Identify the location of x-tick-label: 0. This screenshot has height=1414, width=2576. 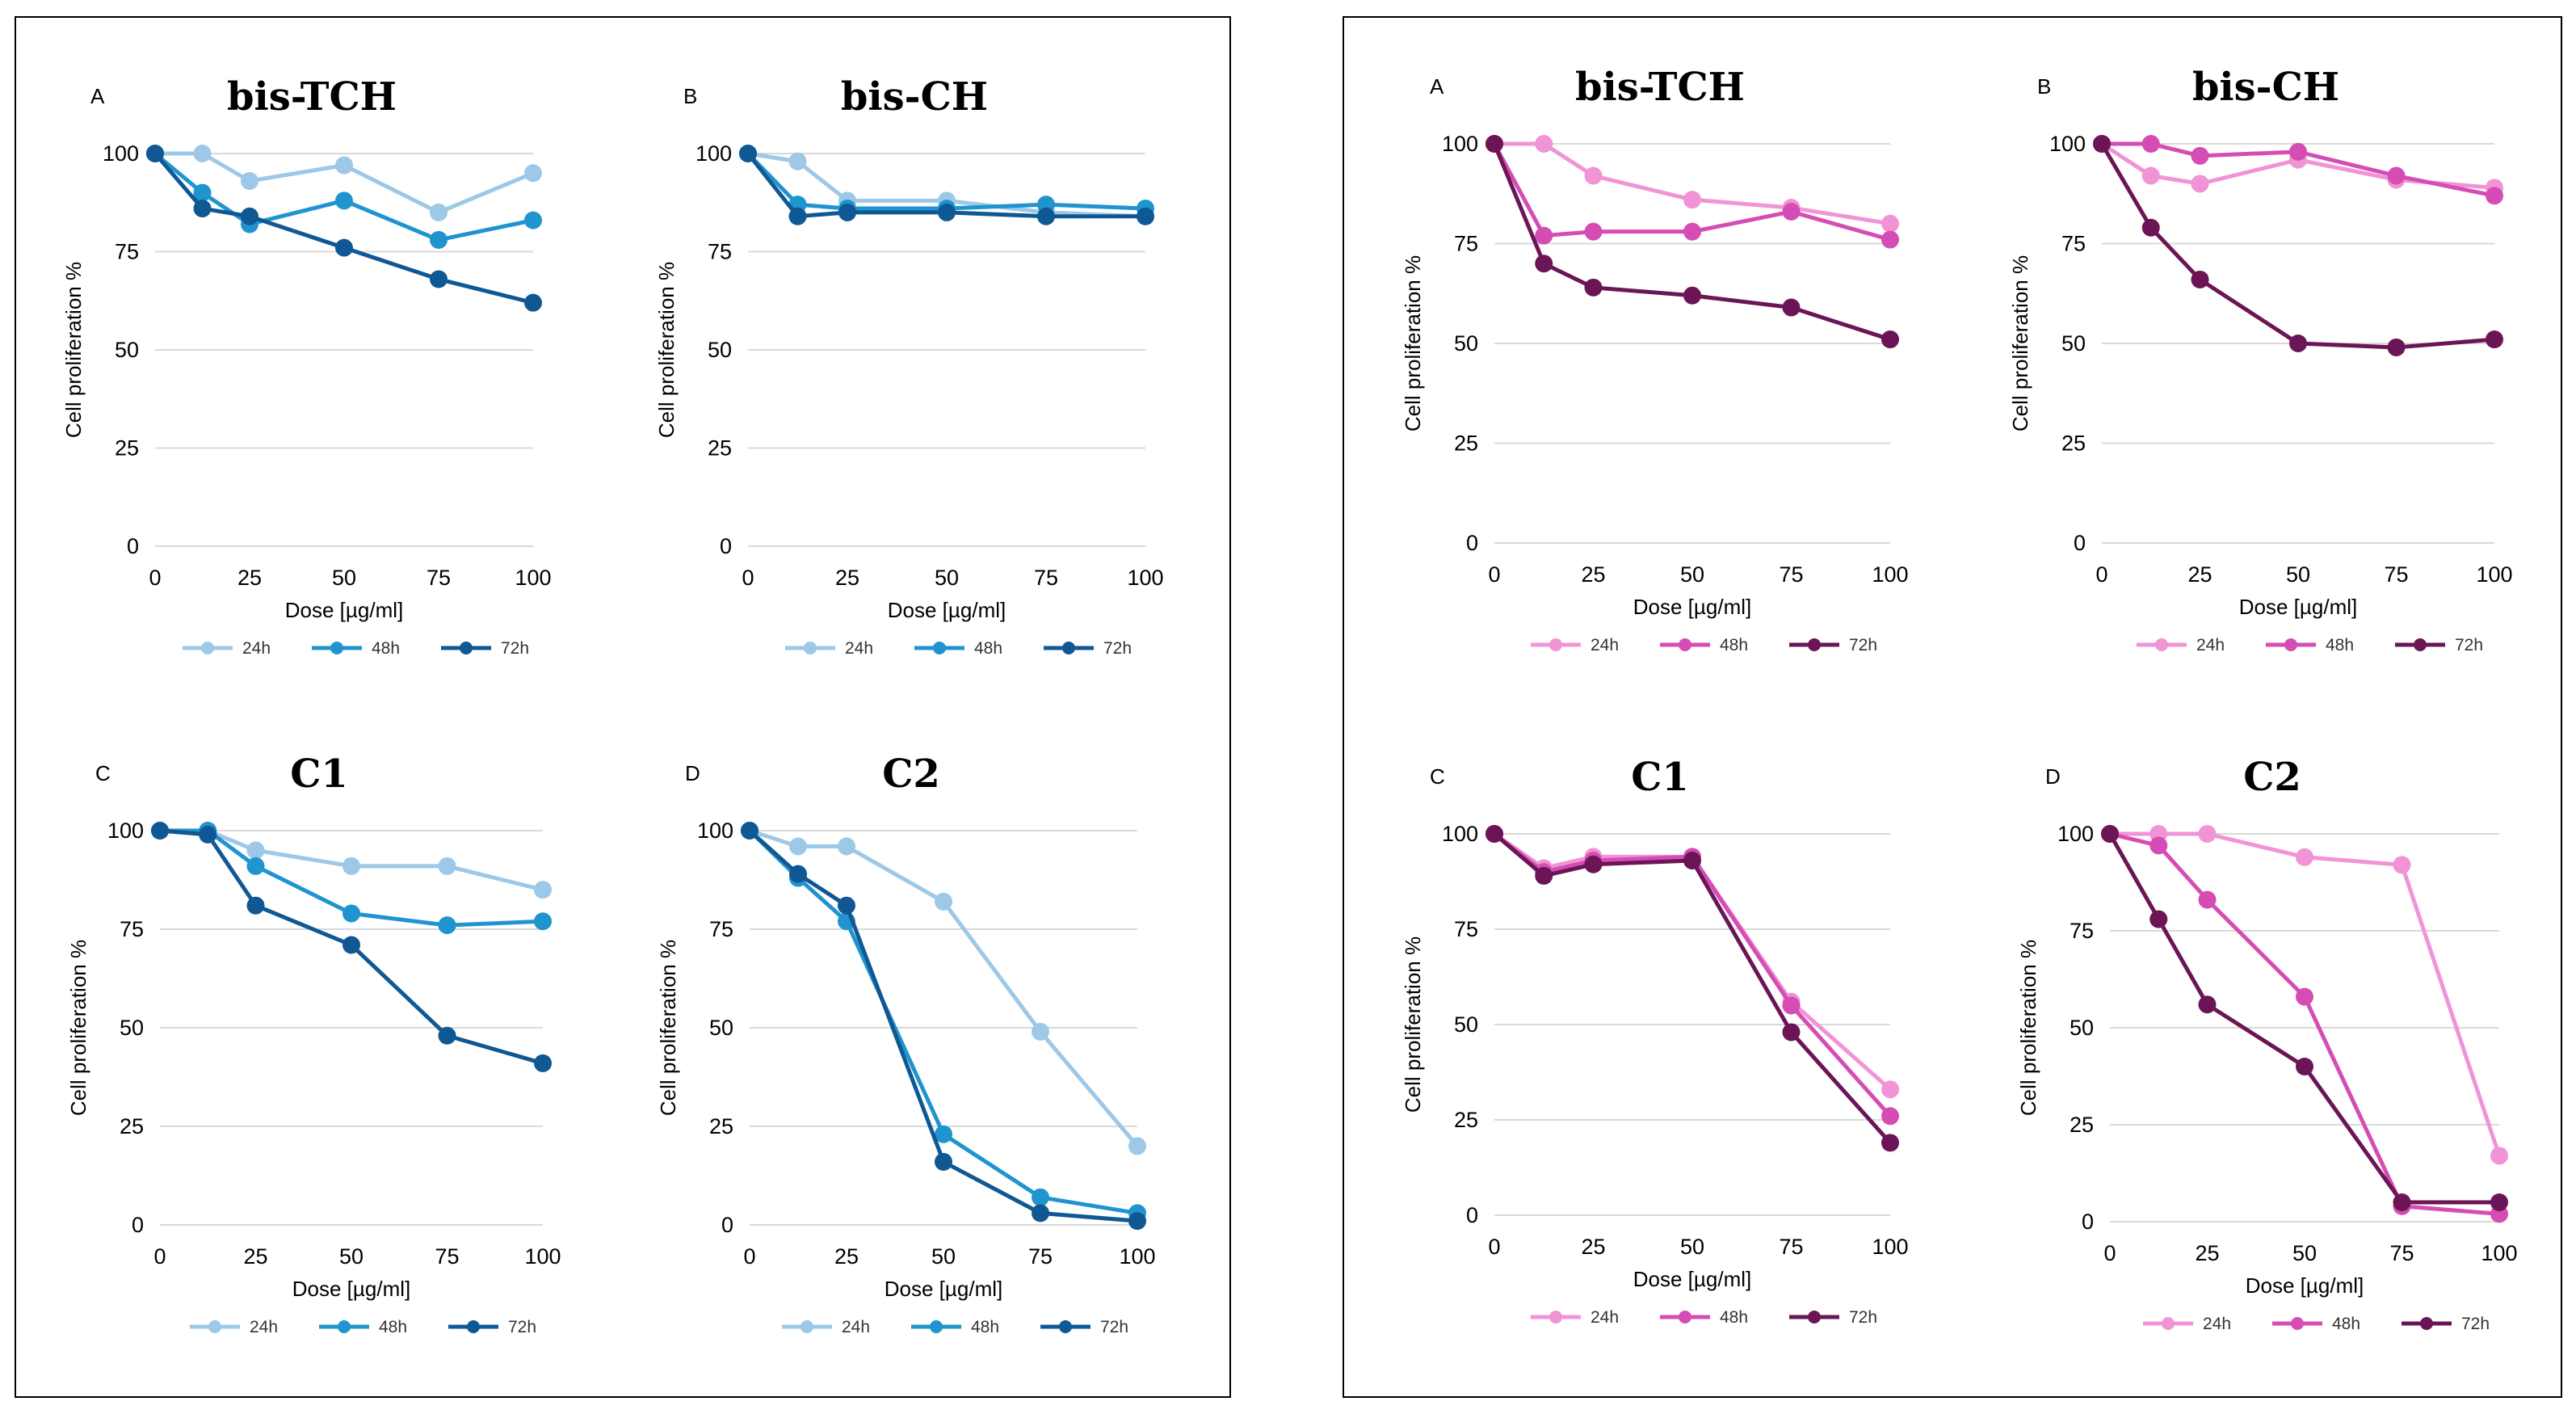
(748, 578).